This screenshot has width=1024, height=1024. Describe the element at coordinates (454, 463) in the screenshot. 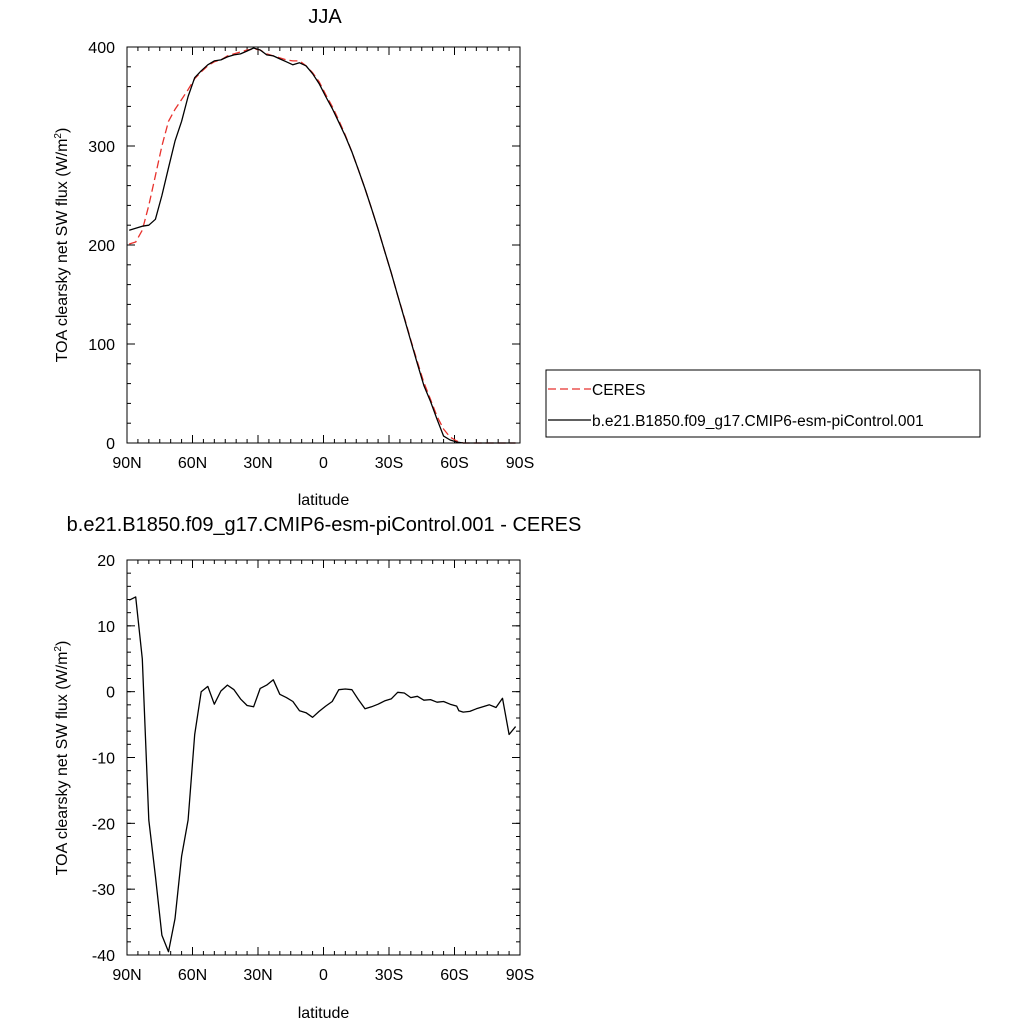

I see `top-x-tick-label: 60S` at that location.